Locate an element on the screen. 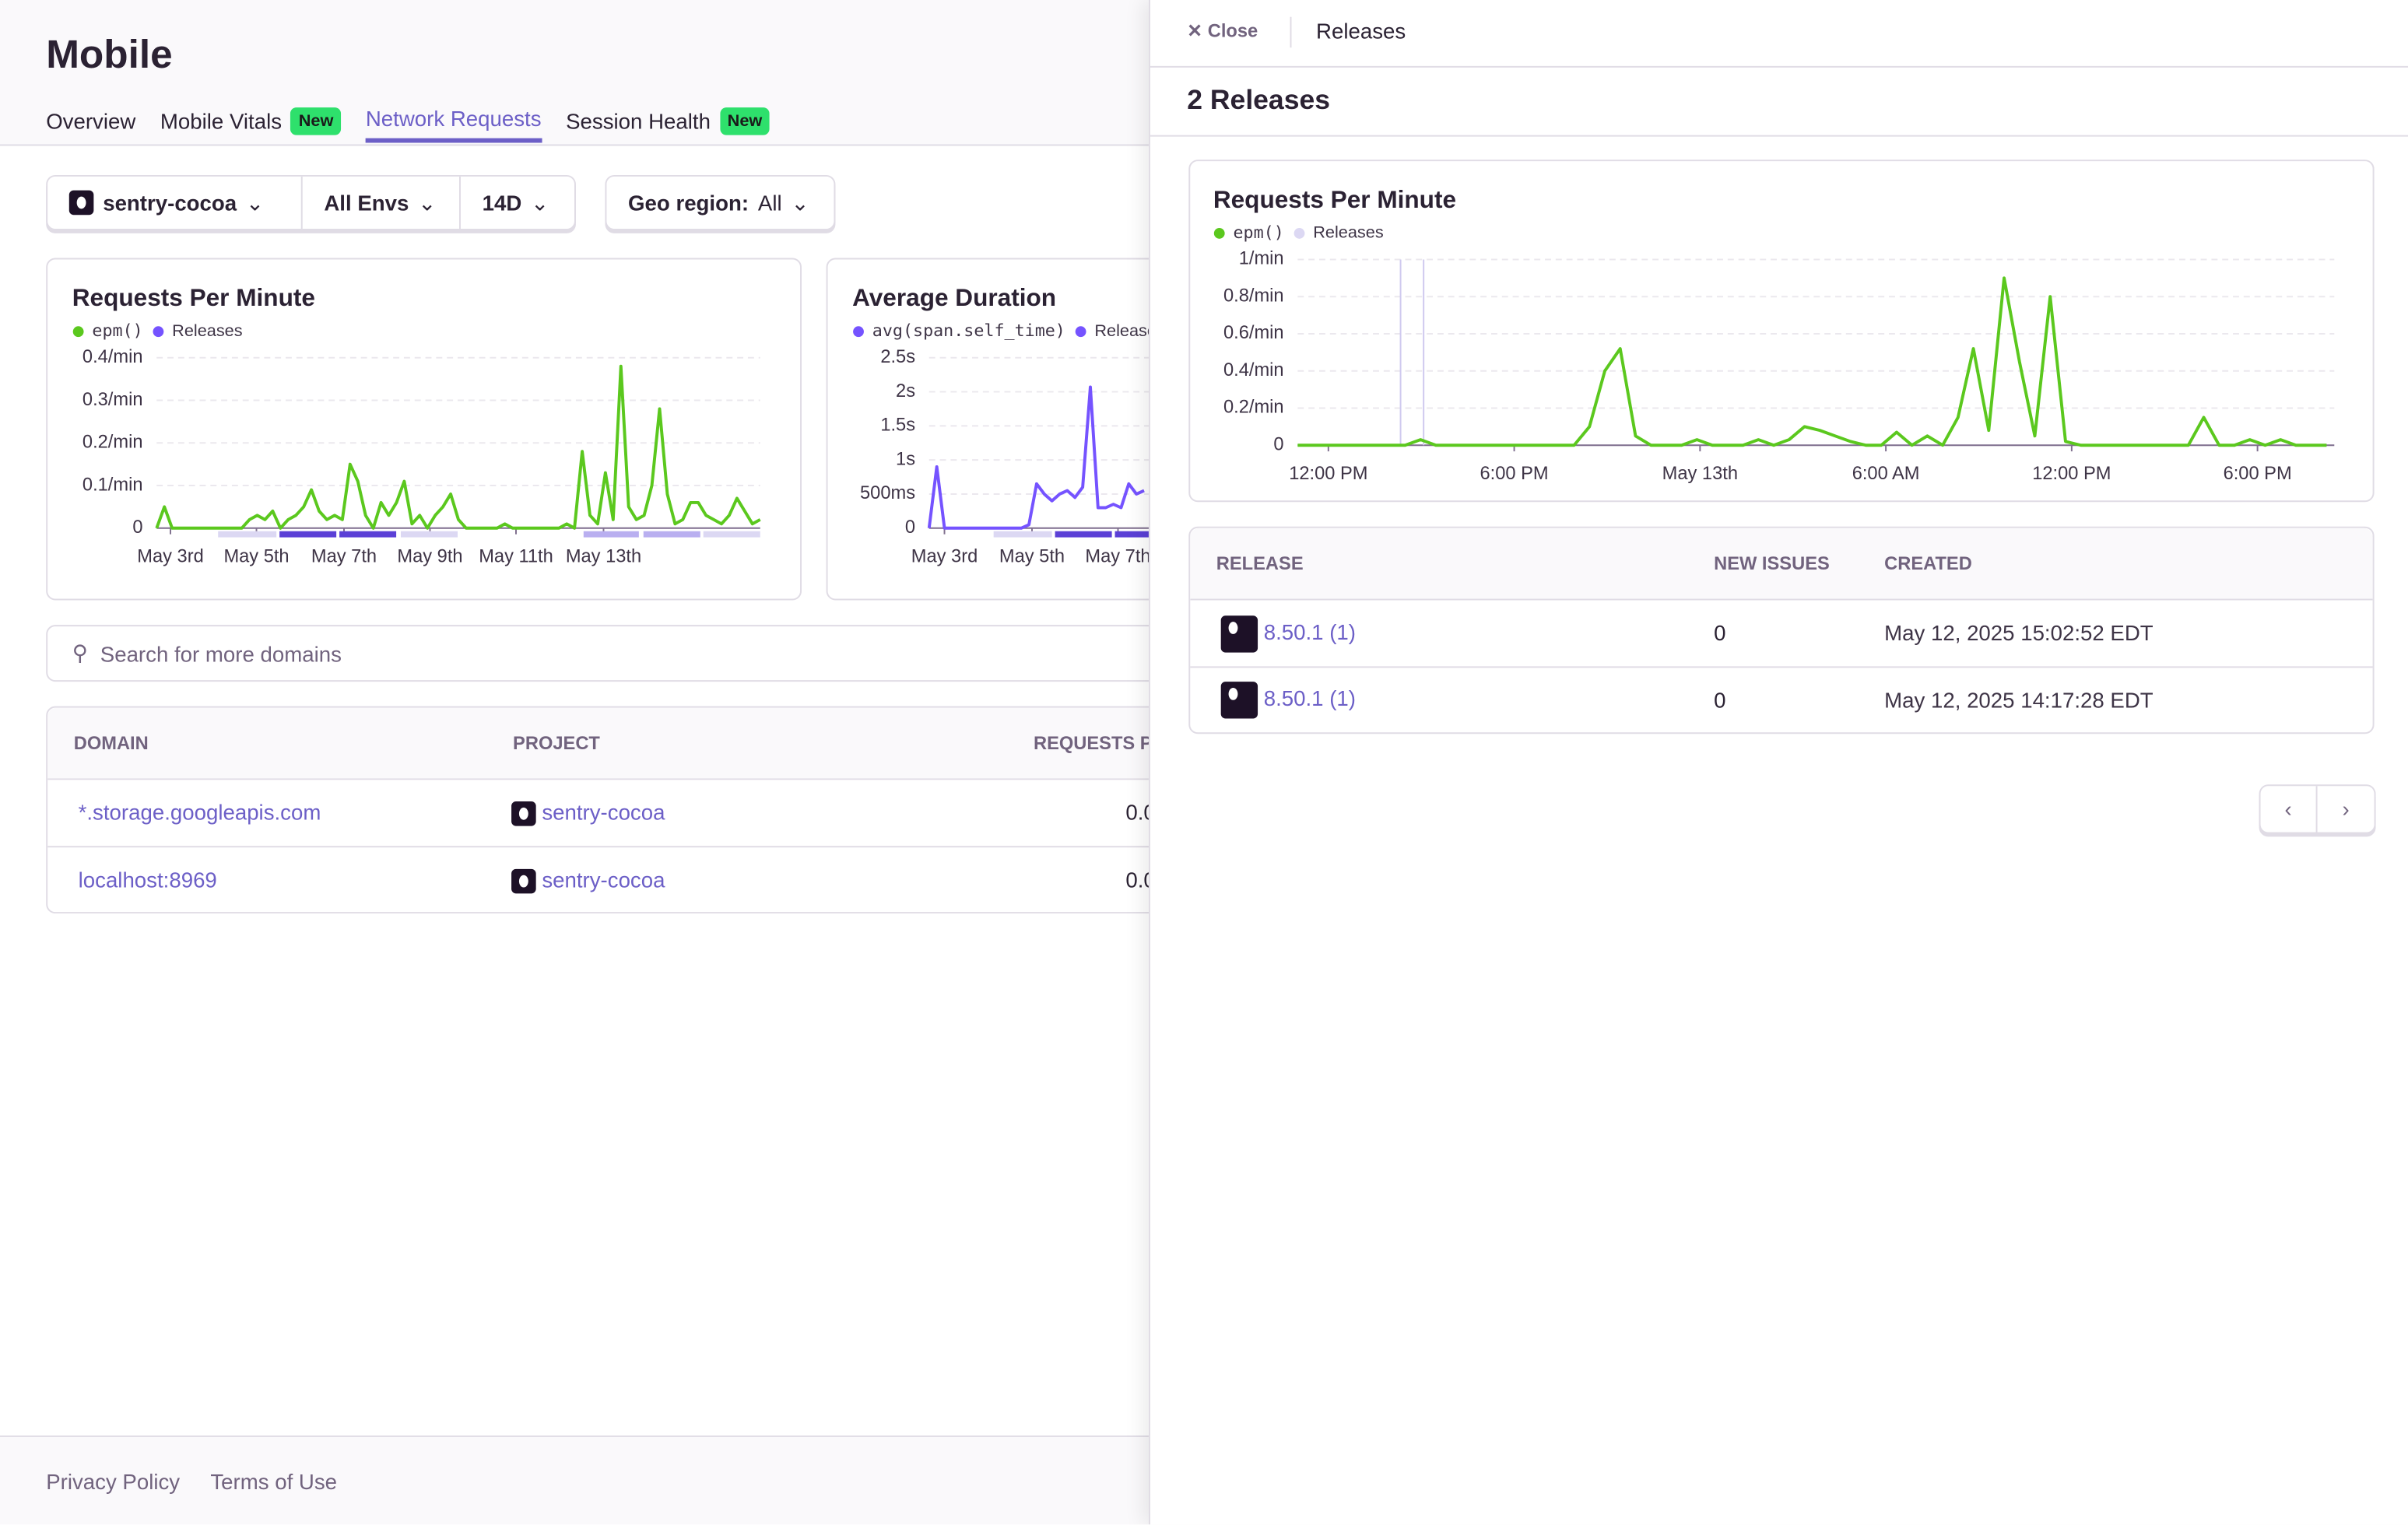  geo-filter: Geo region: All ⌄ is located at coordinates (720, 202).